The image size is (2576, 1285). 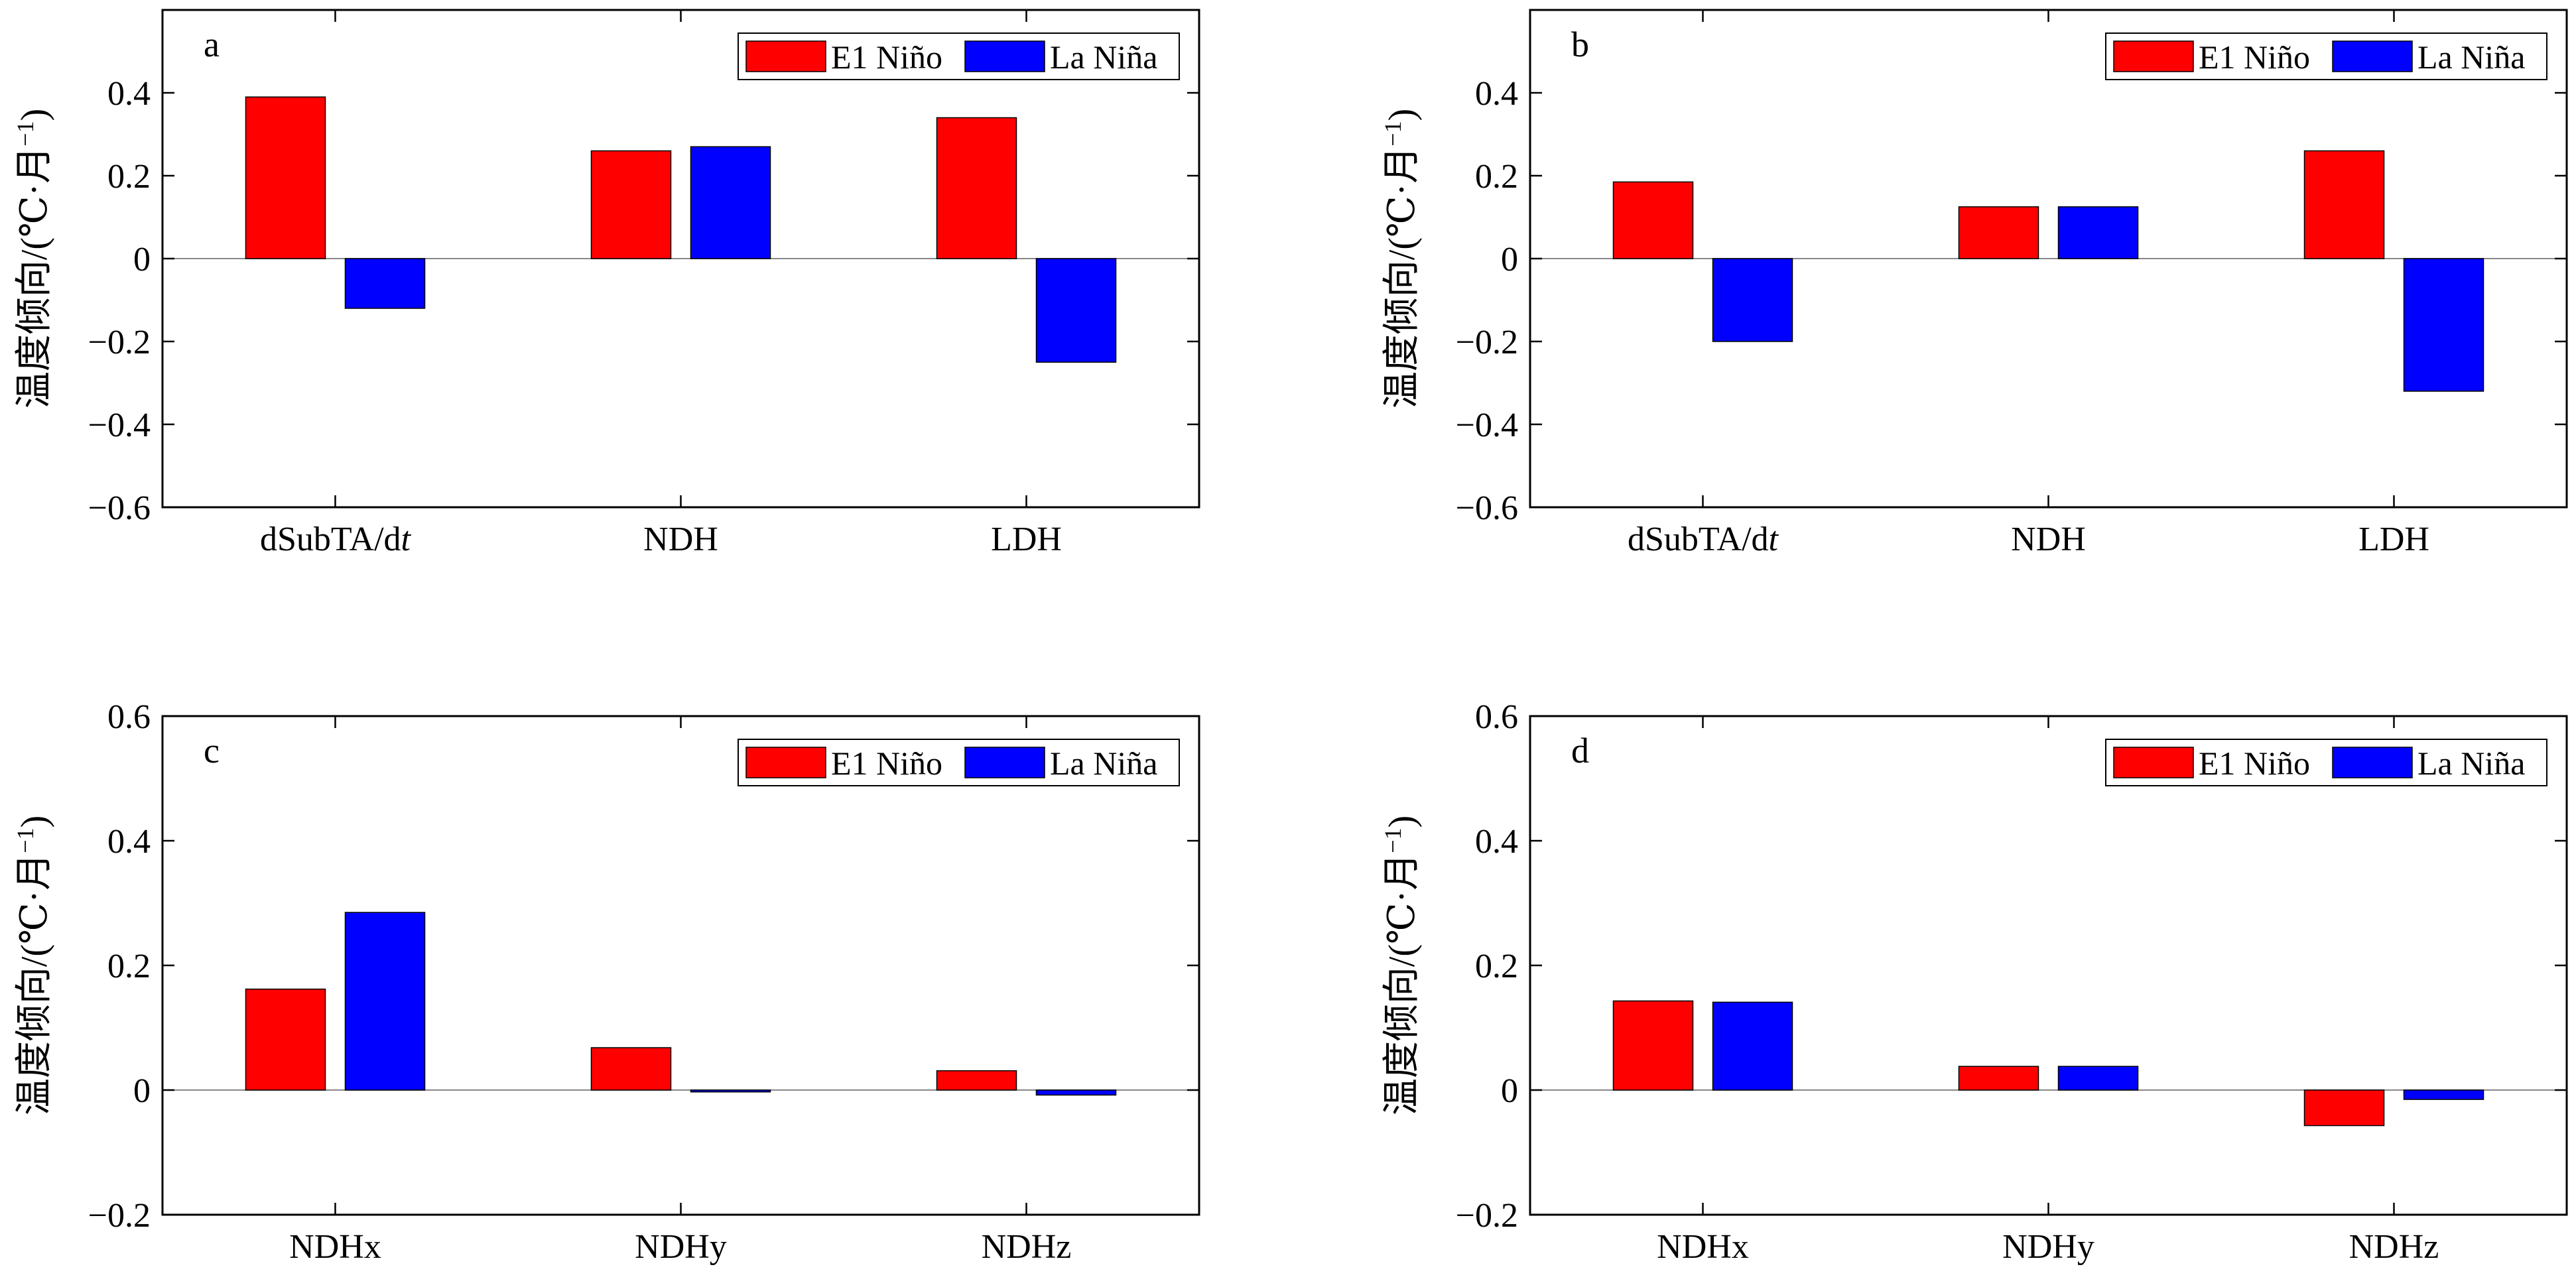 I want to click on panel-label: c, so click(x=212, y=750).